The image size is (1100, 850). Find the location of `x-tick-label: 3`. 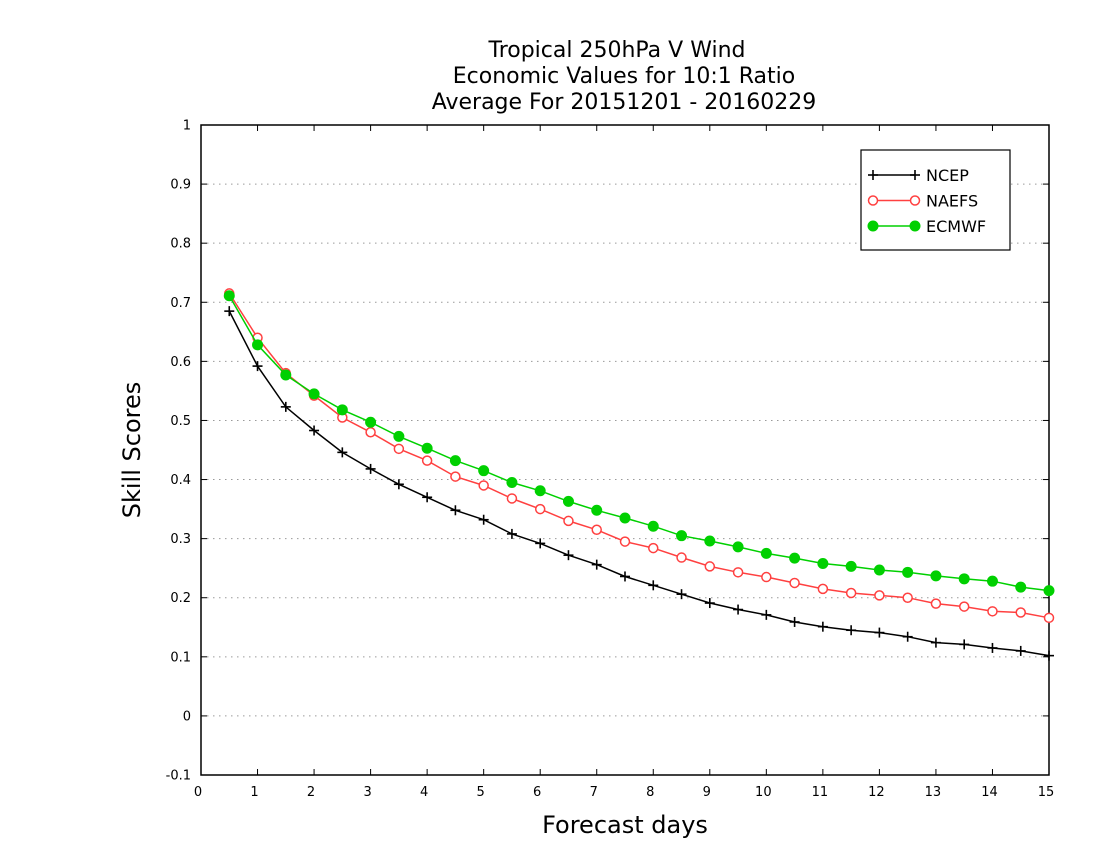

x-tick-label: 3 is located at coordinates (367, 792).